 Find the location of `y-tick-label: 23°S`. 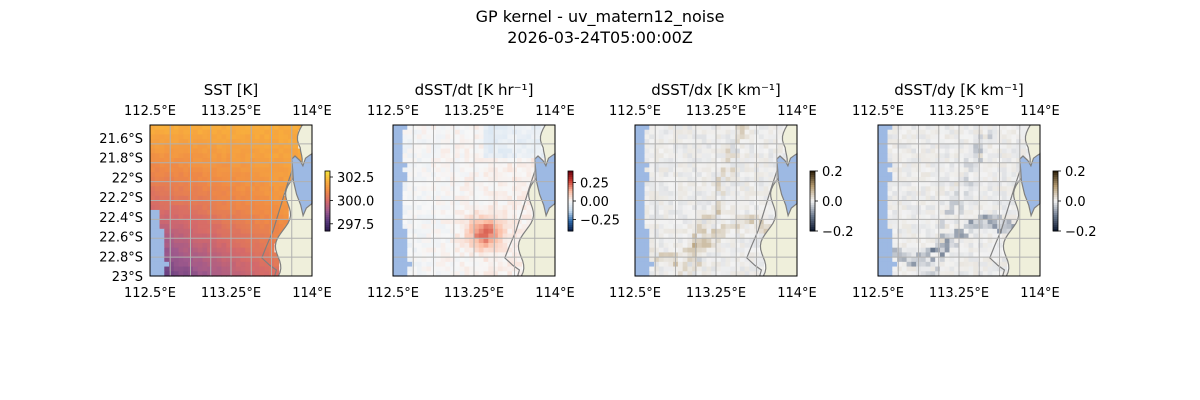

y-tick-label: 23°S is located at coordinates (127, 277).